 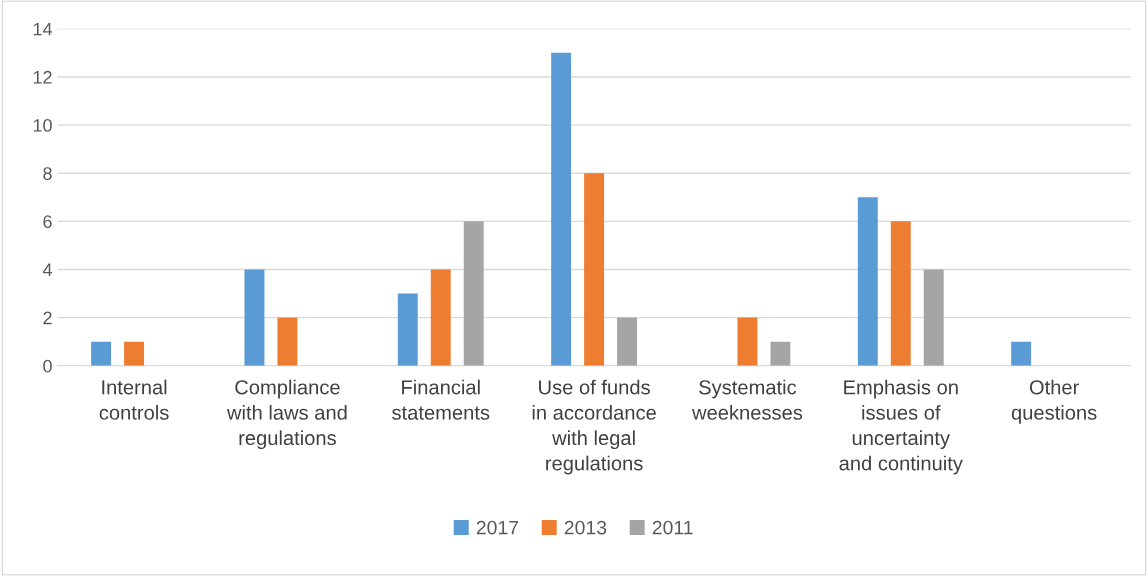 I want to click on legend-label: 2011, so click(x=672, y=527).